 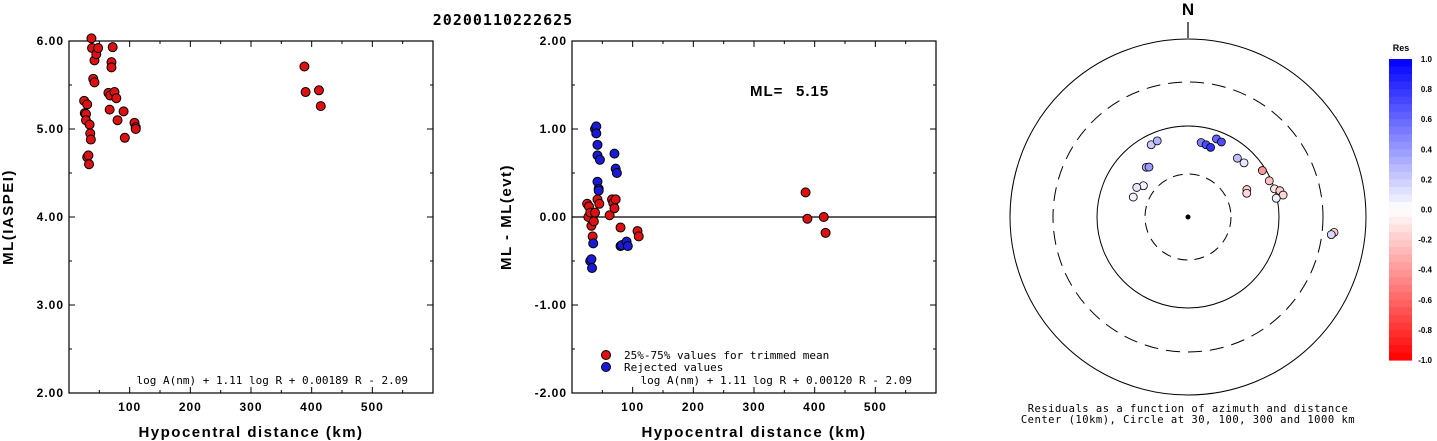 I want to click on middle-x-axis-label: Hypocentral distance (km), so click(x=753, y=432).